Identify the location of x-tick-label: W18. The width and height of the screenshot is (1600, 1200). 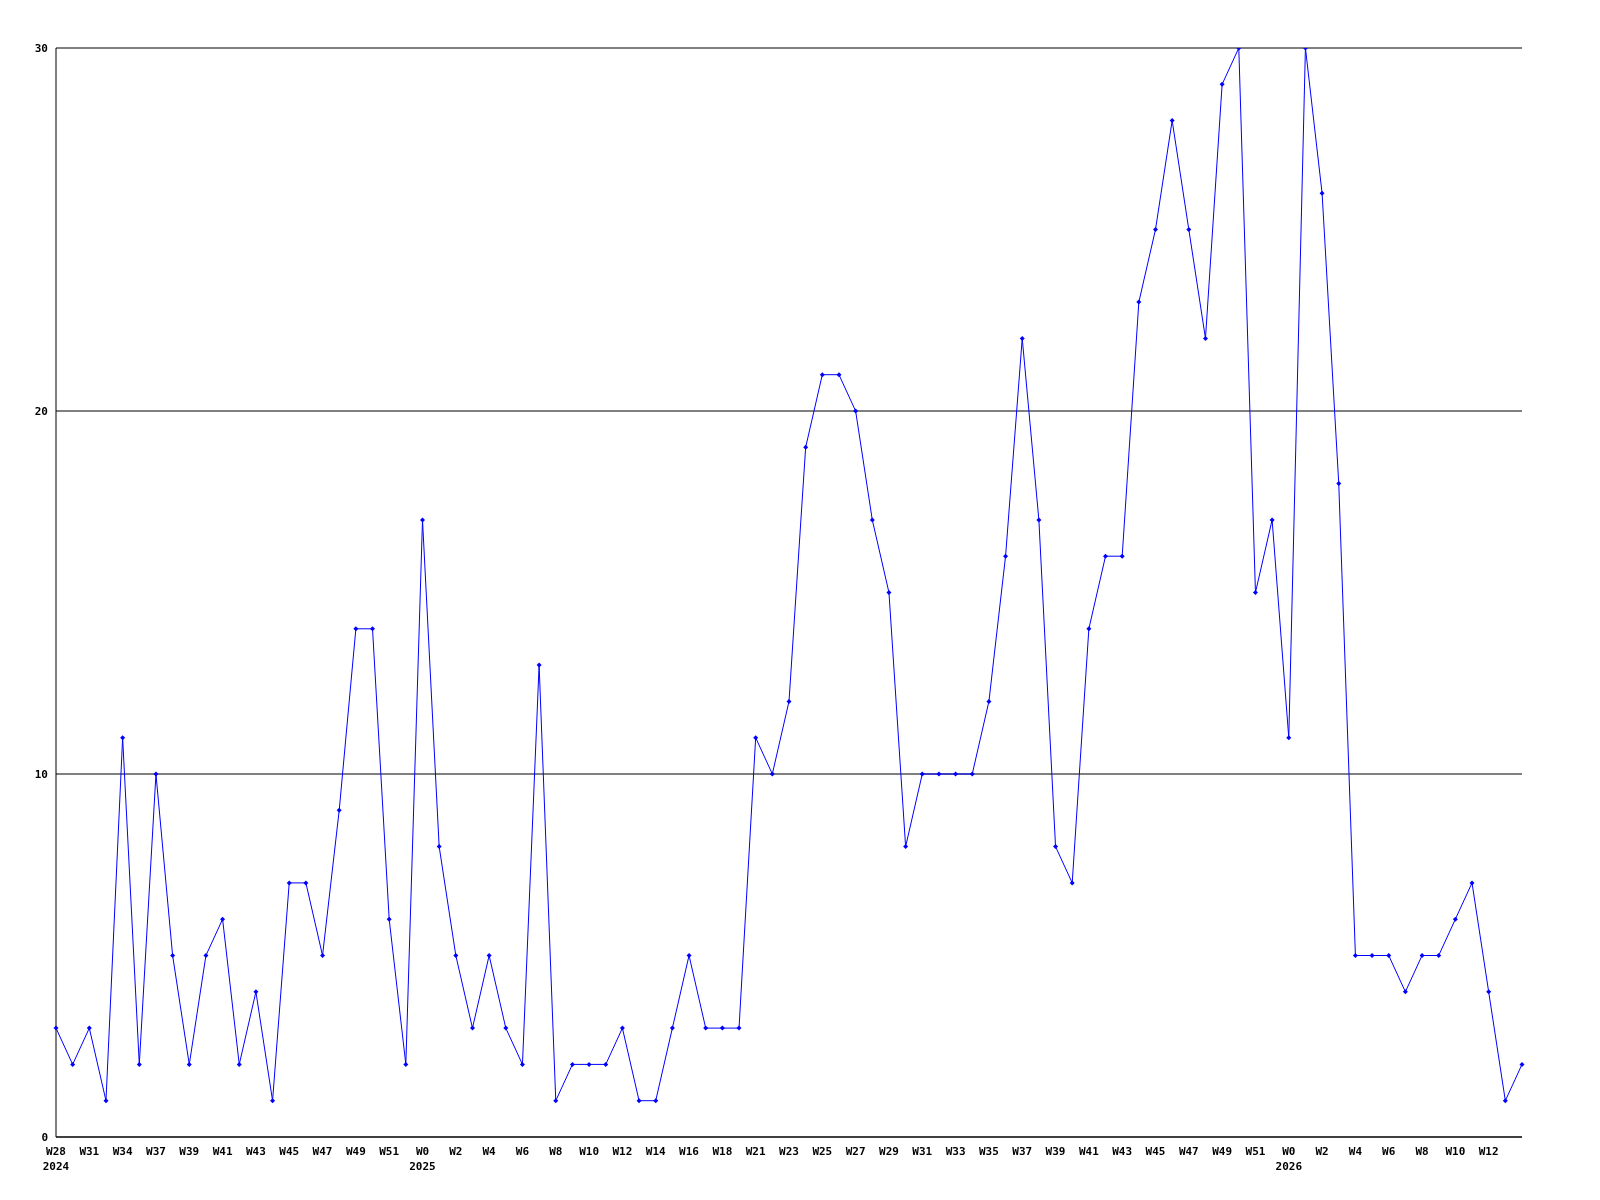
(722, 1151).